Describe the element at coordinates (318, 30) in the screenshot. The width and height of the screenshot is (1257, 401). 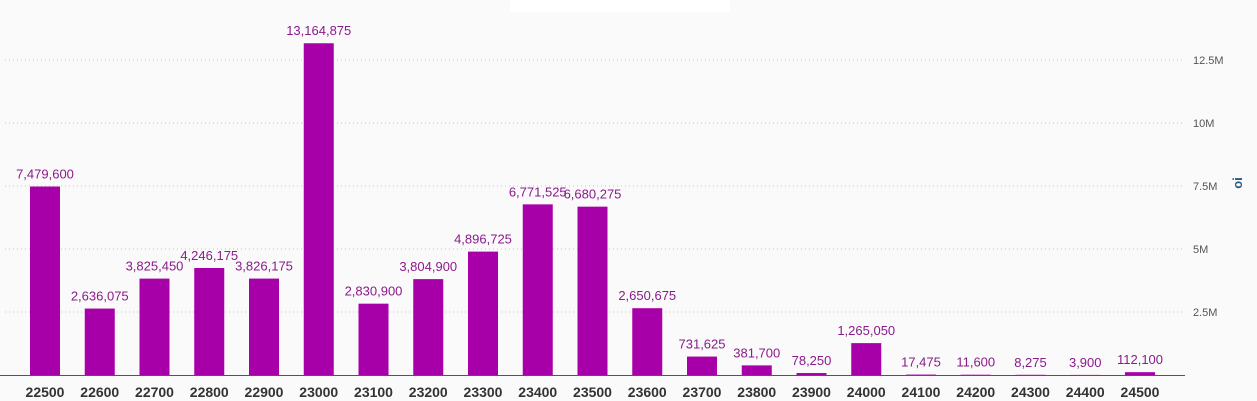
I see `data-label: 13,164,875` at that location.